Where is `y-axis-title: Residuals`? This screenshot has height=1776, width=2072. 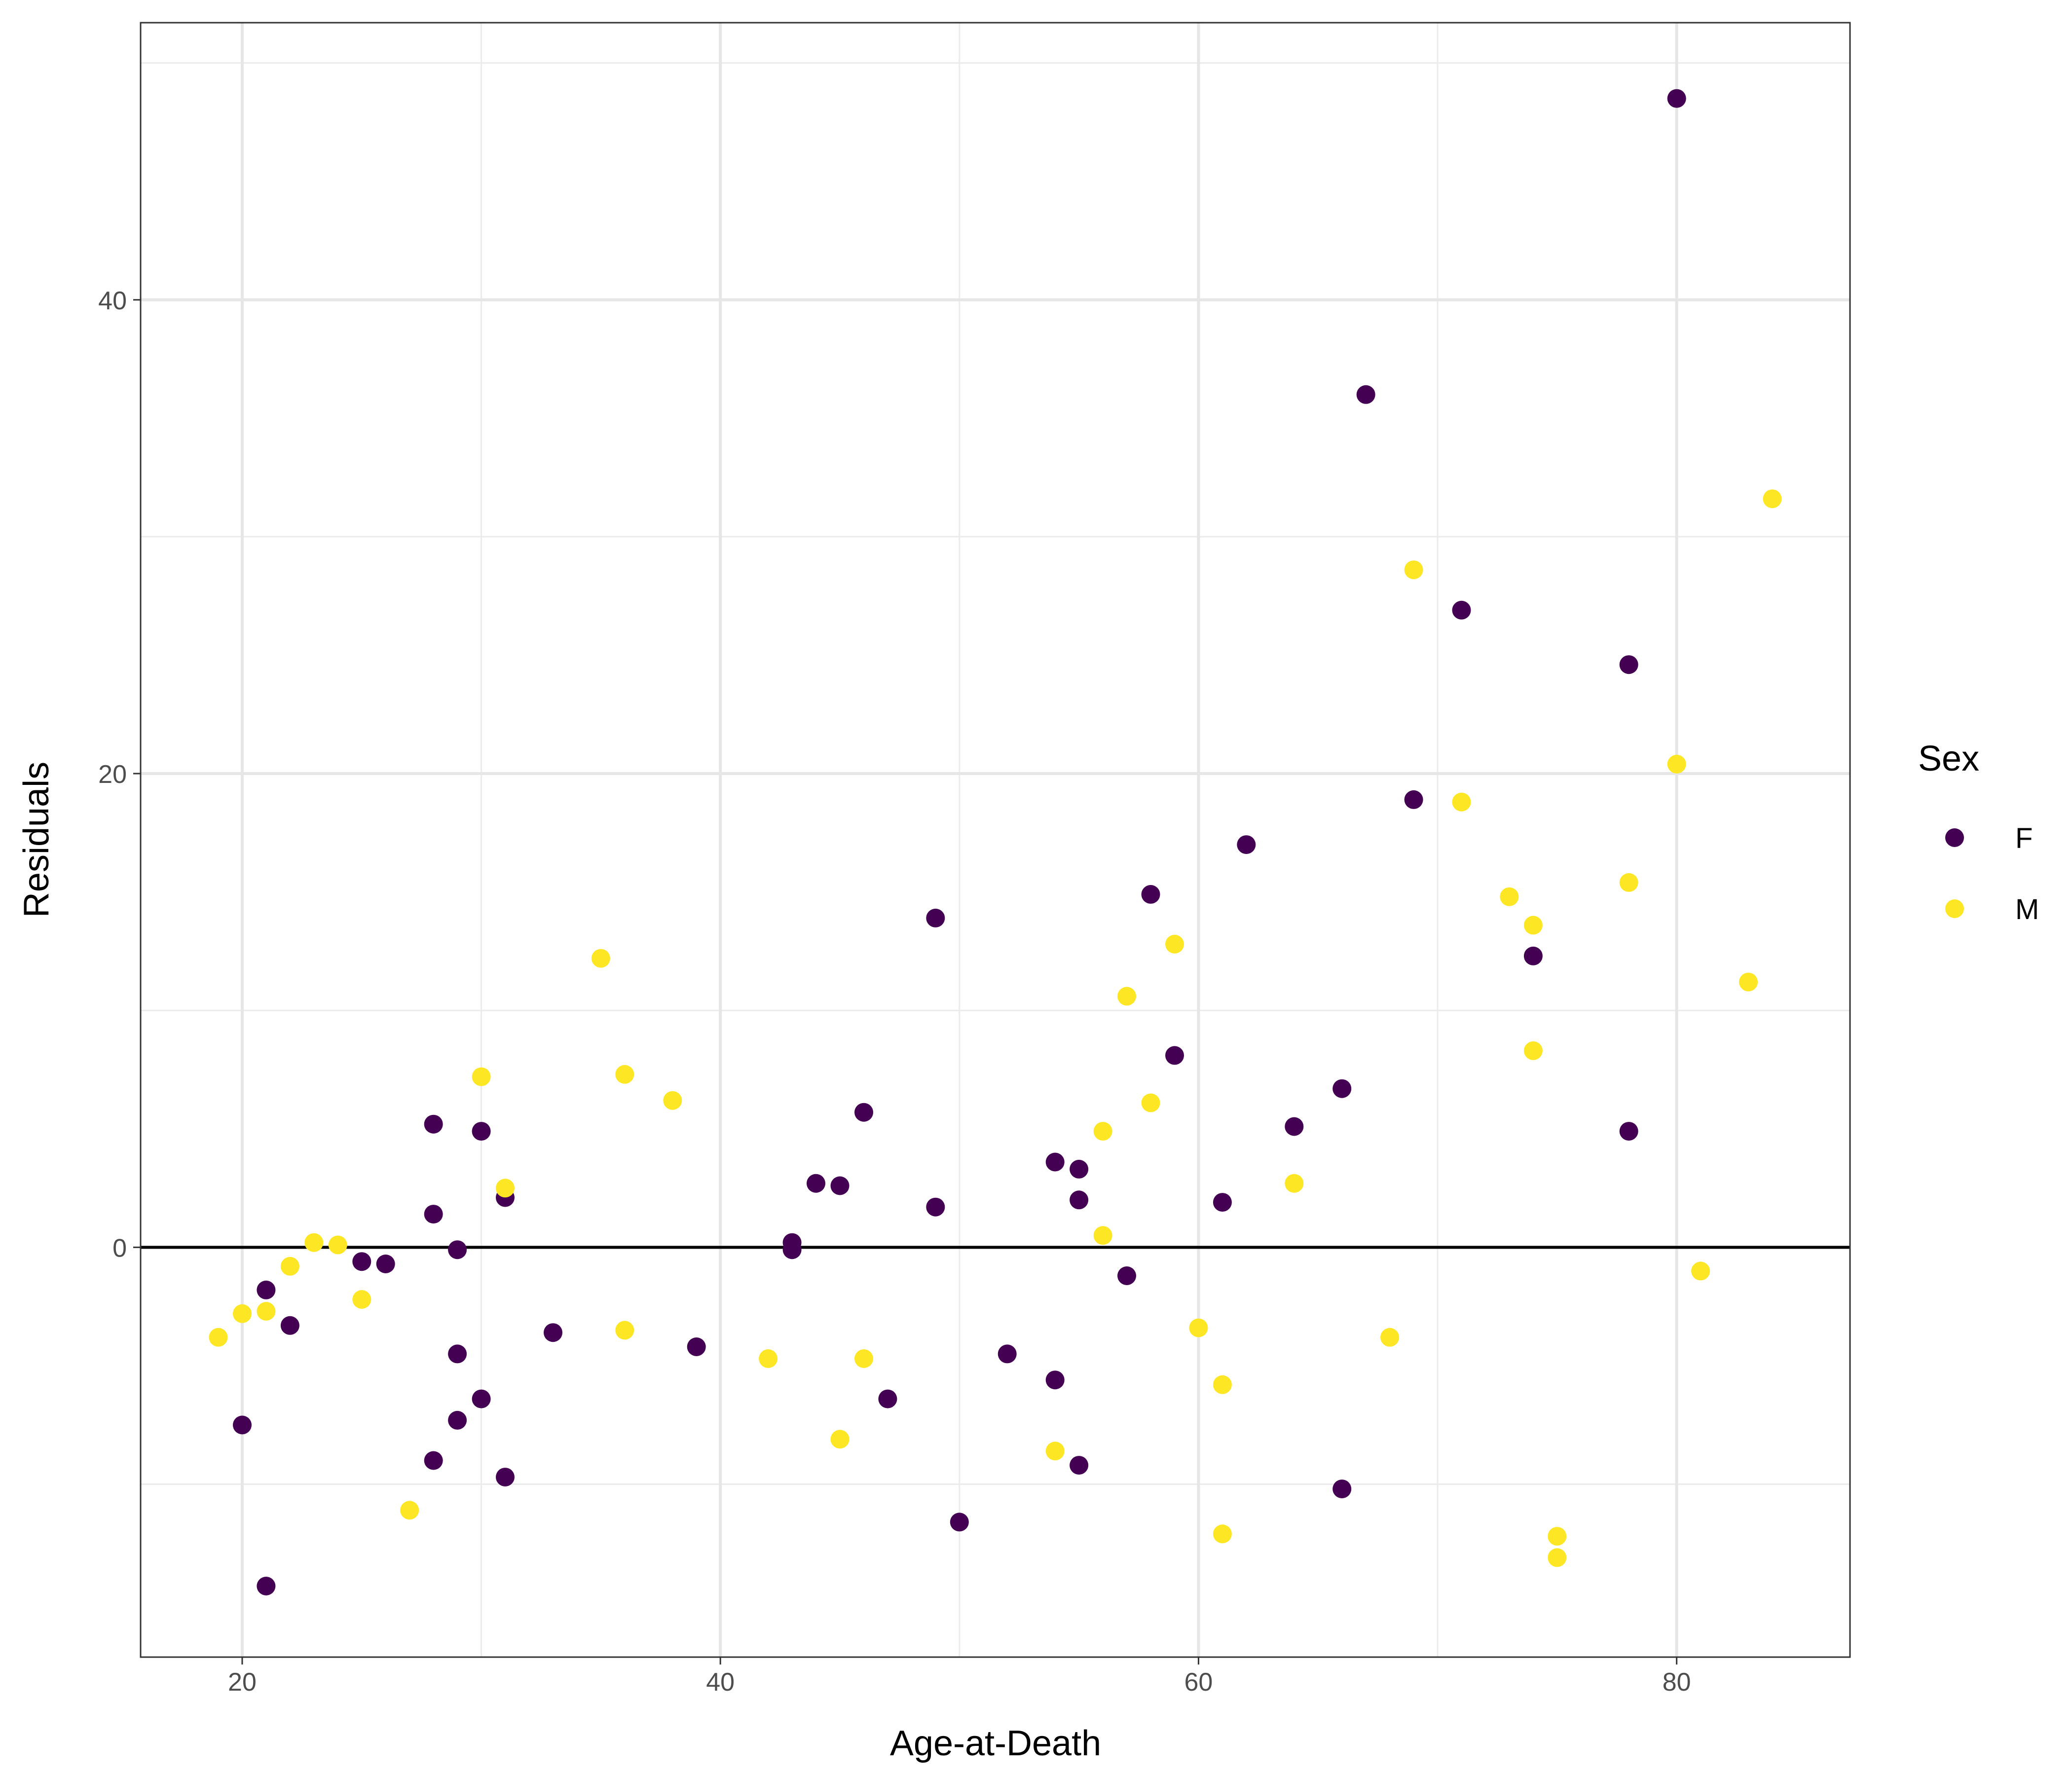 y-axis-title: Residuals is located at coordinates (37, 840).